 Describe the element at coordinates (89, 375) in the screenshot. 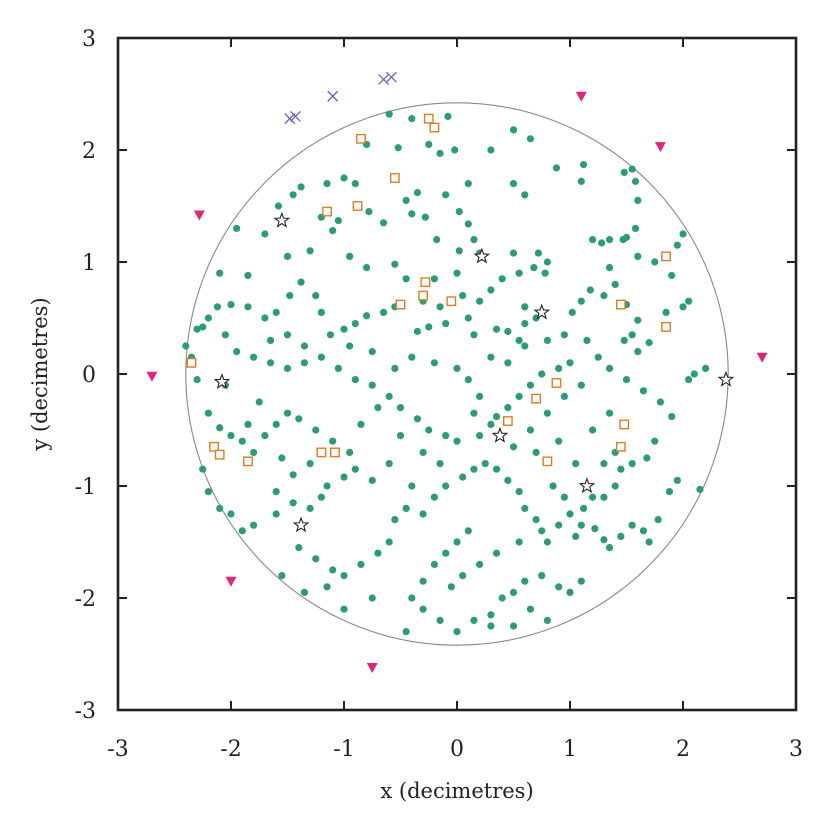

I see `y-tick-label: 0` at that location.